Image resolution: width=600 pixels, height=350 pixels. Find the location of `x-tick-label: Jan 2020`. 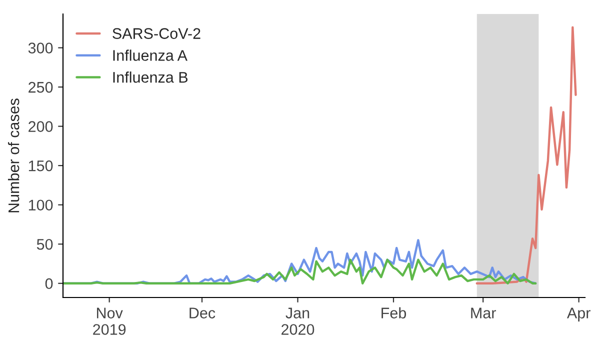

x-tick-label: Jan 2020 is located at coordinates (298, 321).